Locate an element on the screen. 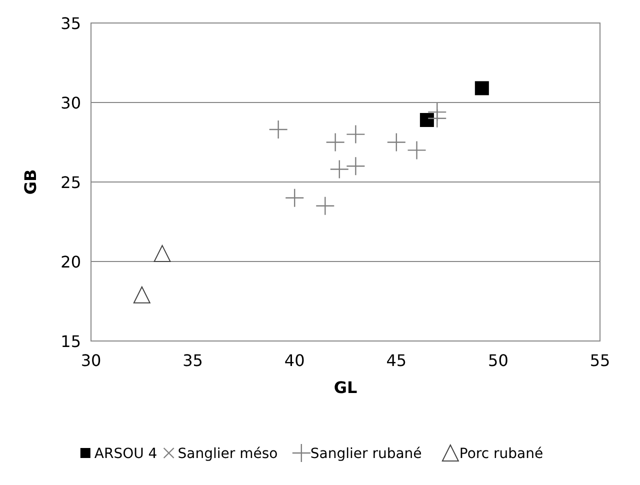 This screenshot has height=485, width=640. legend-label: Sanglier rubané is located at coordinates (366, 454).